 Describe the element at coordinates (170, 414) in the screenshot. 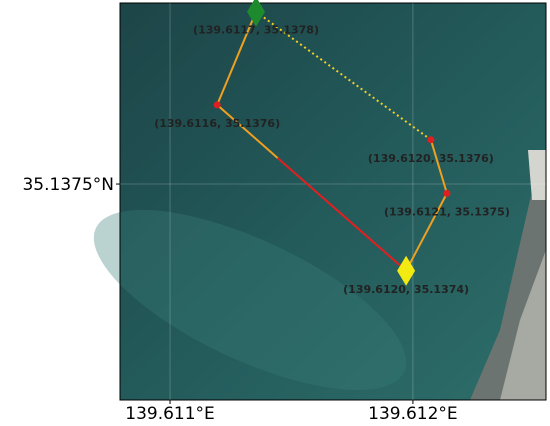

I see `x-tick-label: 139.611°E` at that location.